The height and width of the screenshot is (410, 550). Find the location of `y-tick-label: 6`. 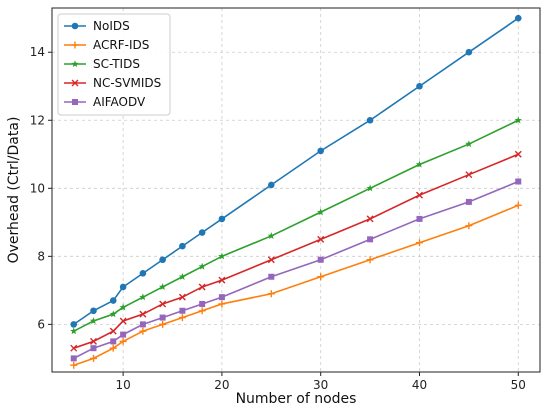

y-tick-label: 6 is located at coordinates (41, 324).